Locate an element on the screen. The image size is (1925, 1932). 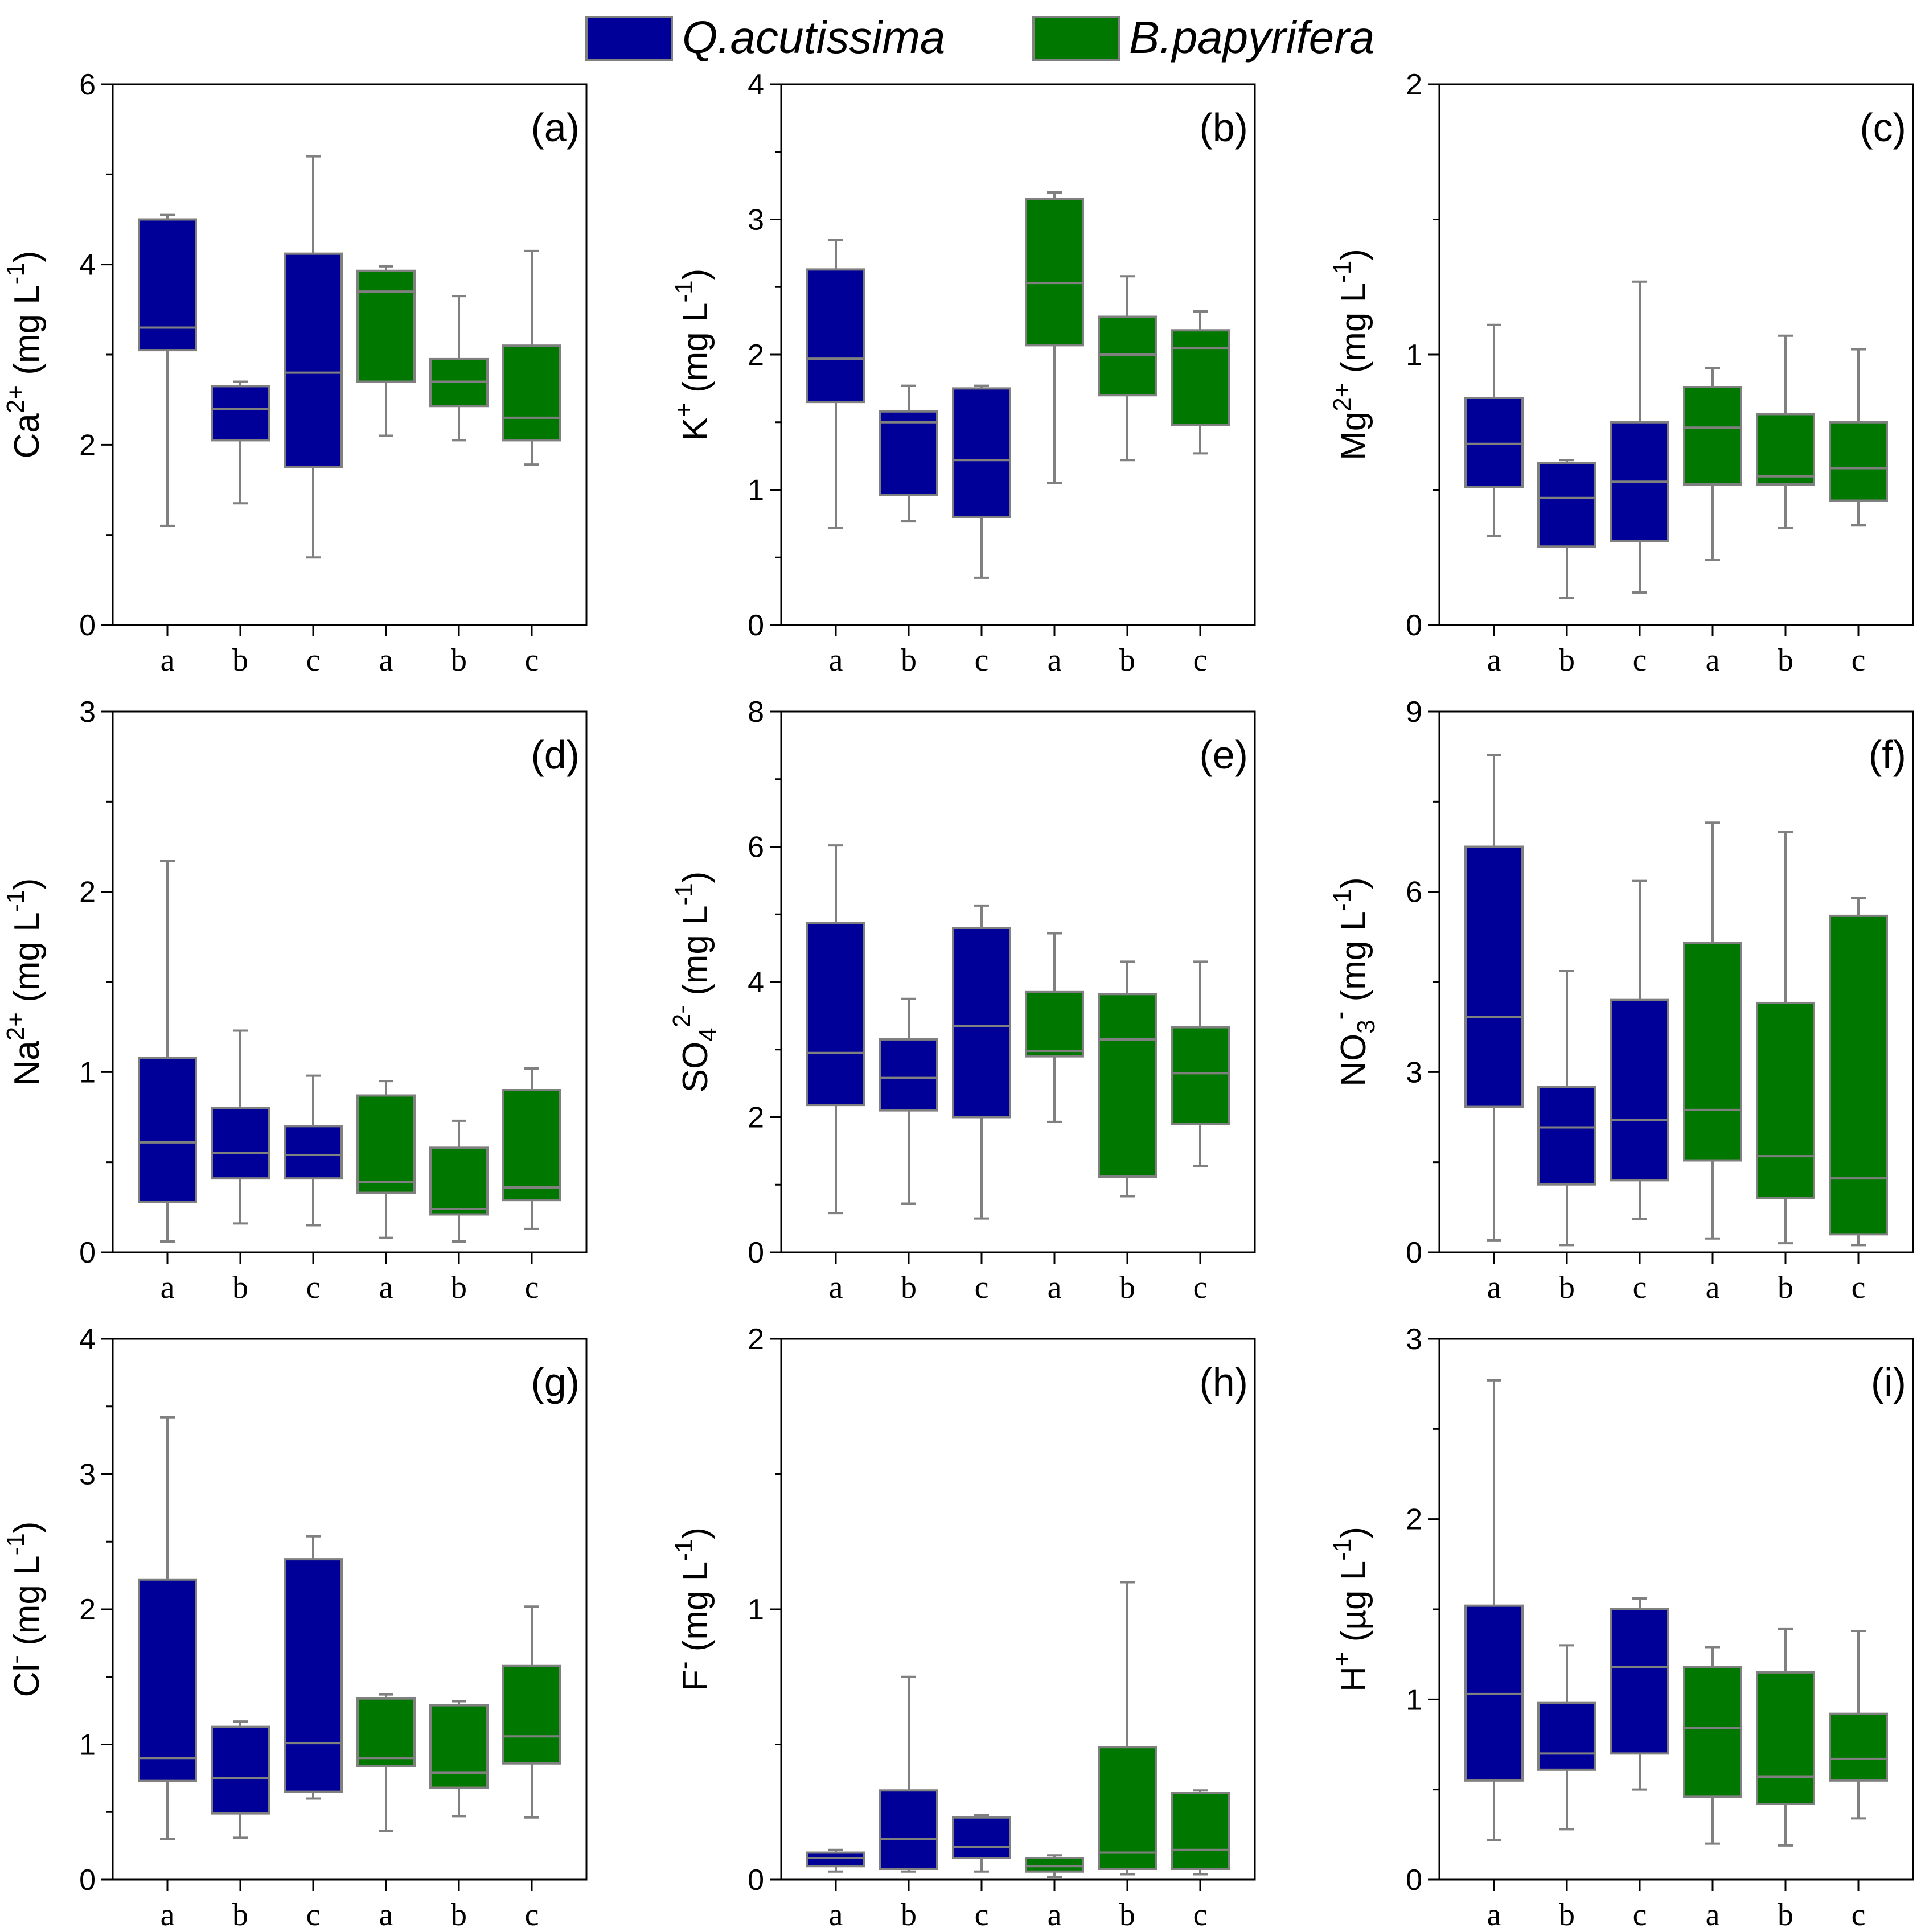
y-axis-title: K+ (mg L-1) is located at coordinates (692, 355).